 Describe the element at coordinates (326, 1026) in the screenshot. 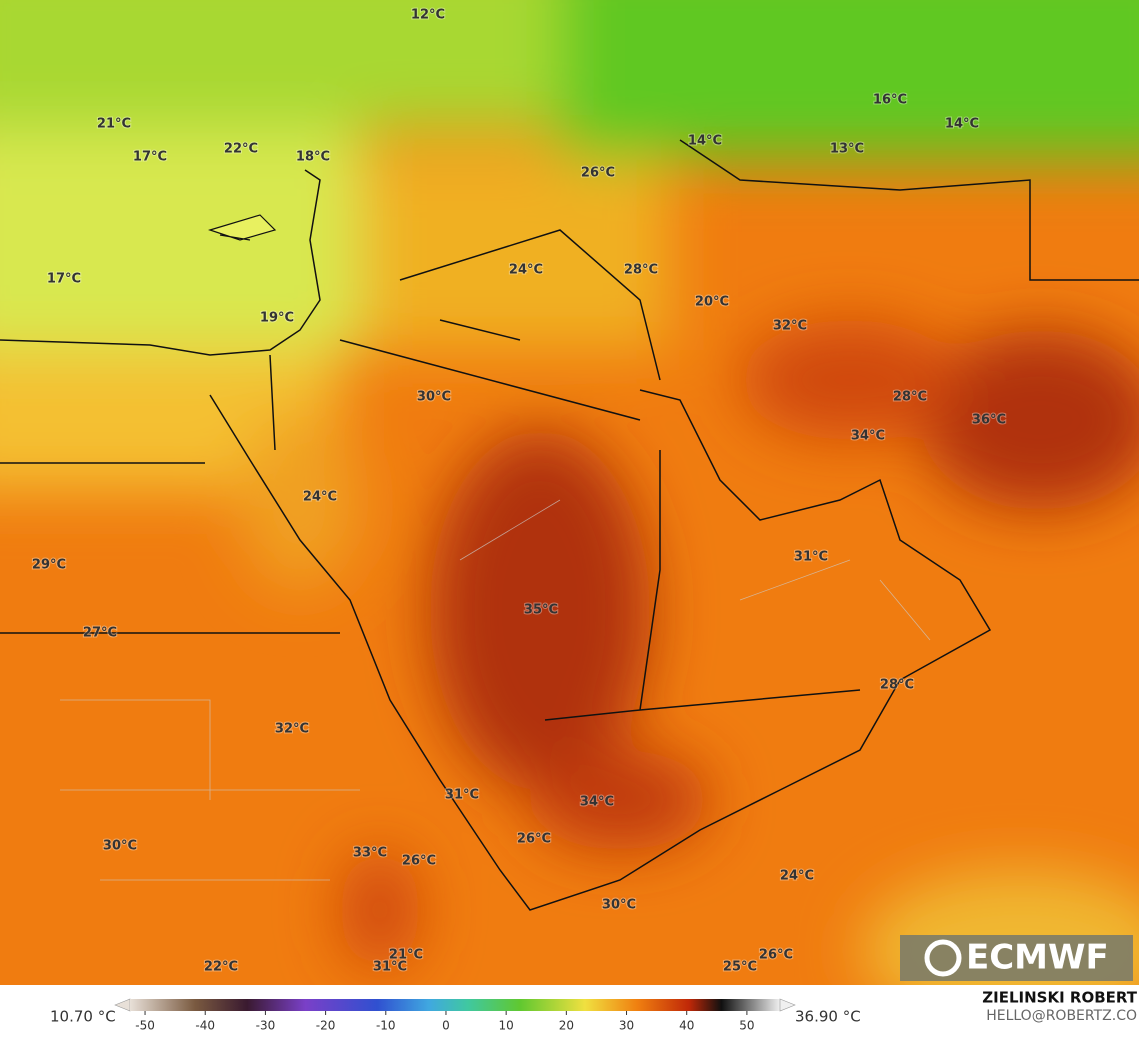

I see `colorbar-tick-label: -20` at that location.